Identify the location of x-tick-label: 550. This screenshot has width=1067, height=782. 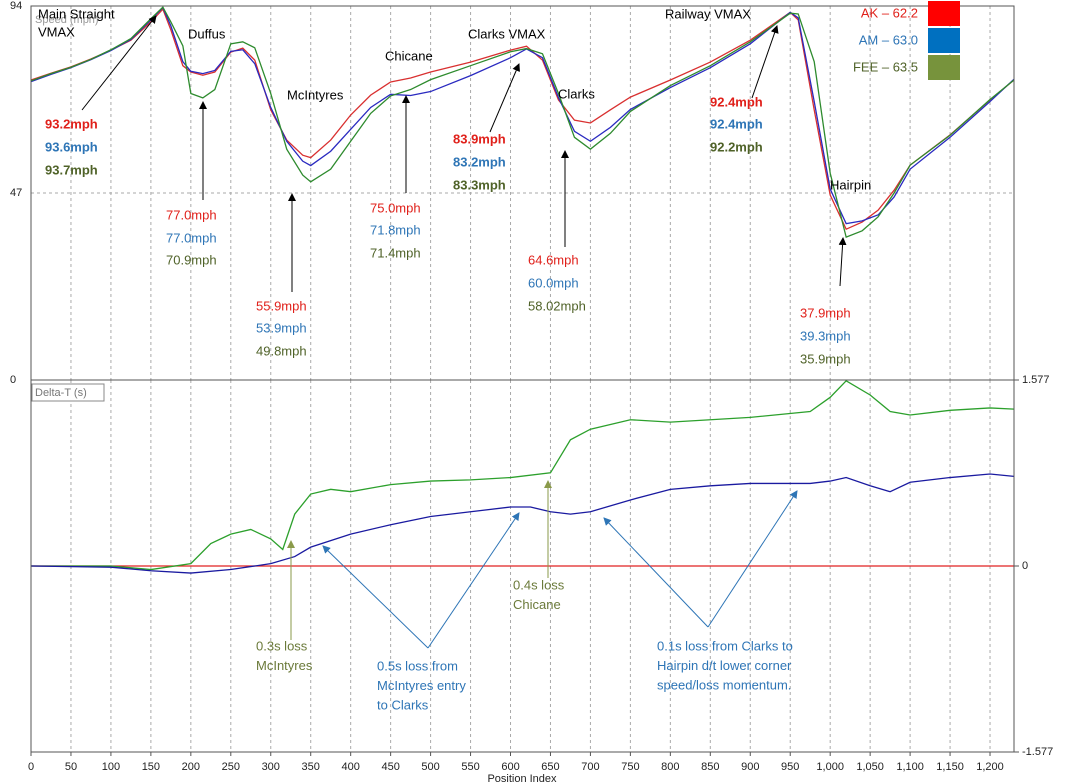
(470, 767).